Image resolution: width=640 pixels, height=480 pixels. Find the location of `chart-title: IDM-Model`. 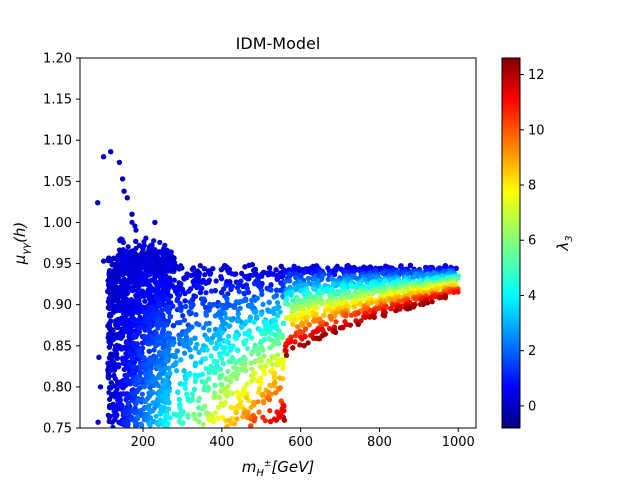

chart-title: IDM-Model is located at coordinates (278, 43).